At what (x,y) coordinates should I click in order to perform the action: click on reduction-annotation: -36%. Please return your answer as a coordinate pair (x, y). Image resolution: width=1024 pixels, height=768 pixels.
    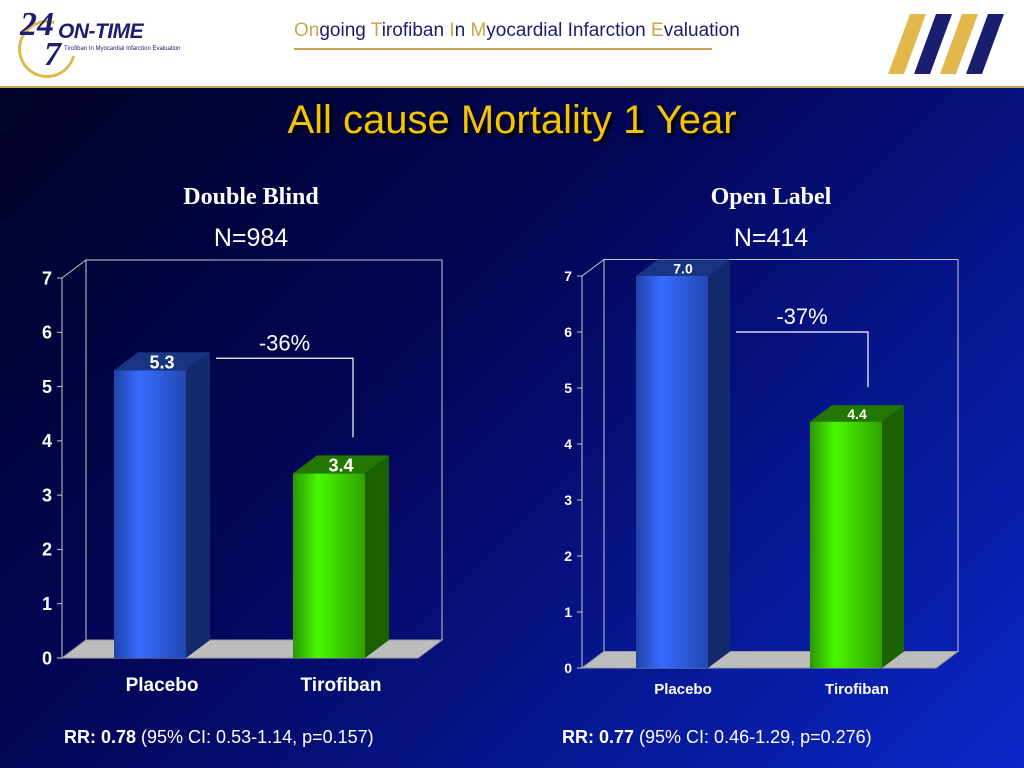
    Looking at the image, I should click on (284, 342).